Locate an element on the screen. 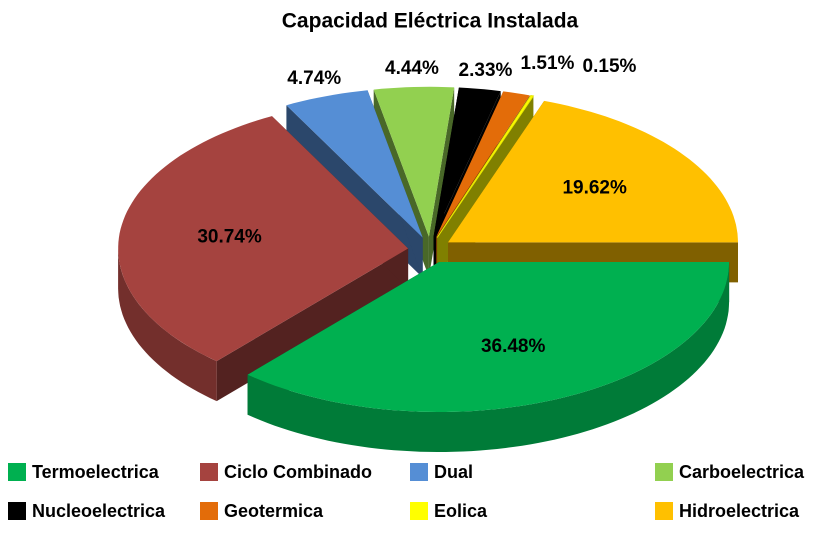 The width and height of the screenshot is (838, 533). slice-wall is located at coordinates (167, 325).